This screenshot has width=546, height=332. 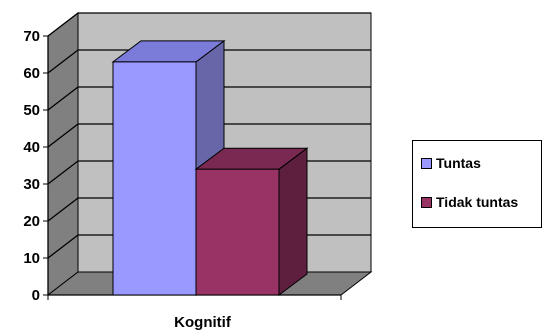 What do you see at coordinates (31, 221) in the screenshot?
I see `y-tick-label-20: 20` at bounding box center [31, 221].